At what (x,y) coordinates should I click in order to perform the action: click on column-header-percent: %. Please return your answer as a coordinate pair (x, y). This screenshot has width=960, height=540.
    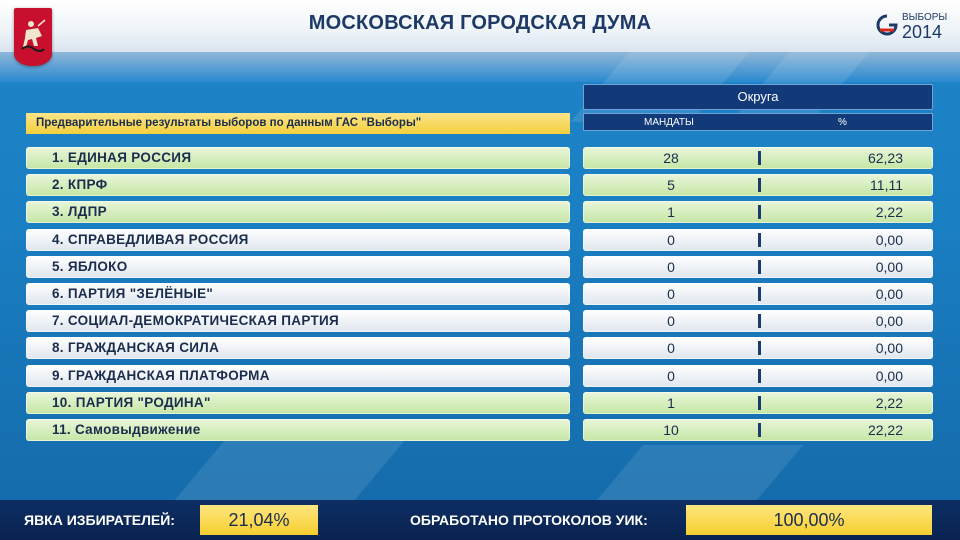
    Looking at the image, I should click on (842, 122).